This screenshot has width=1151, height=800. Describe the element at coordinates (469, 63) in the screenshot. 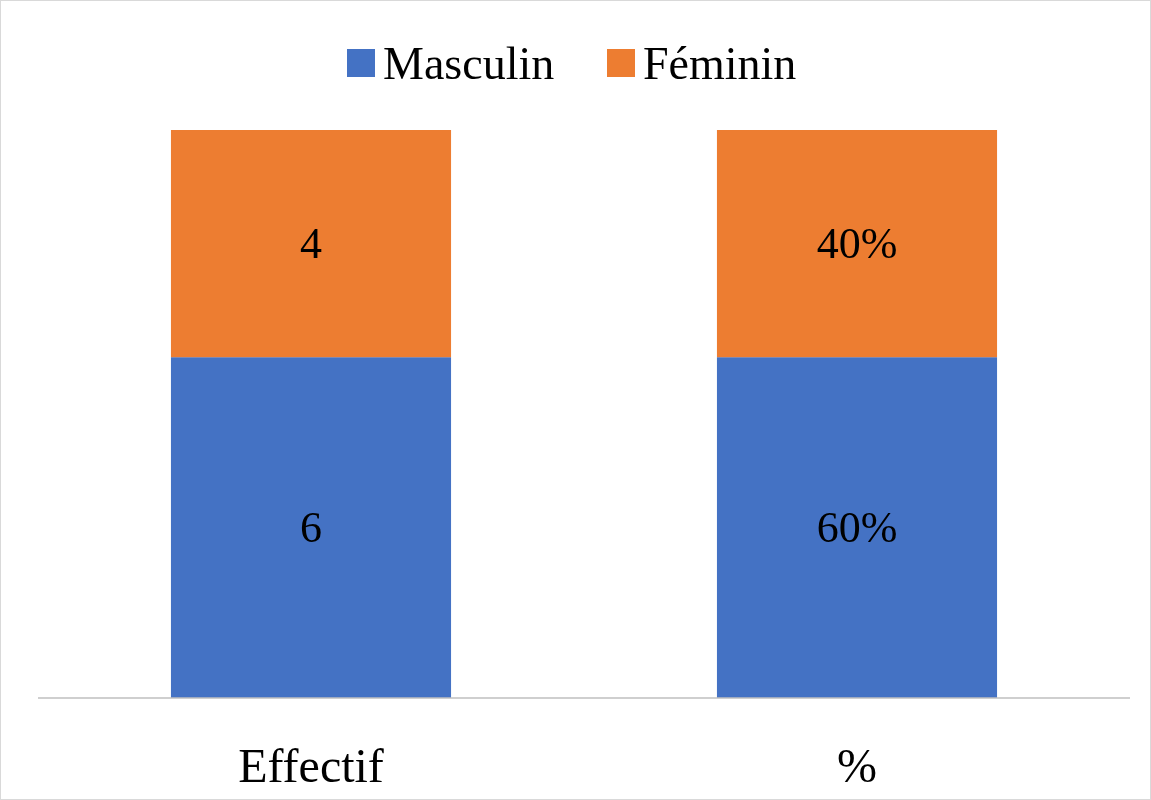

I see `legend-label: Masculin` at that location.